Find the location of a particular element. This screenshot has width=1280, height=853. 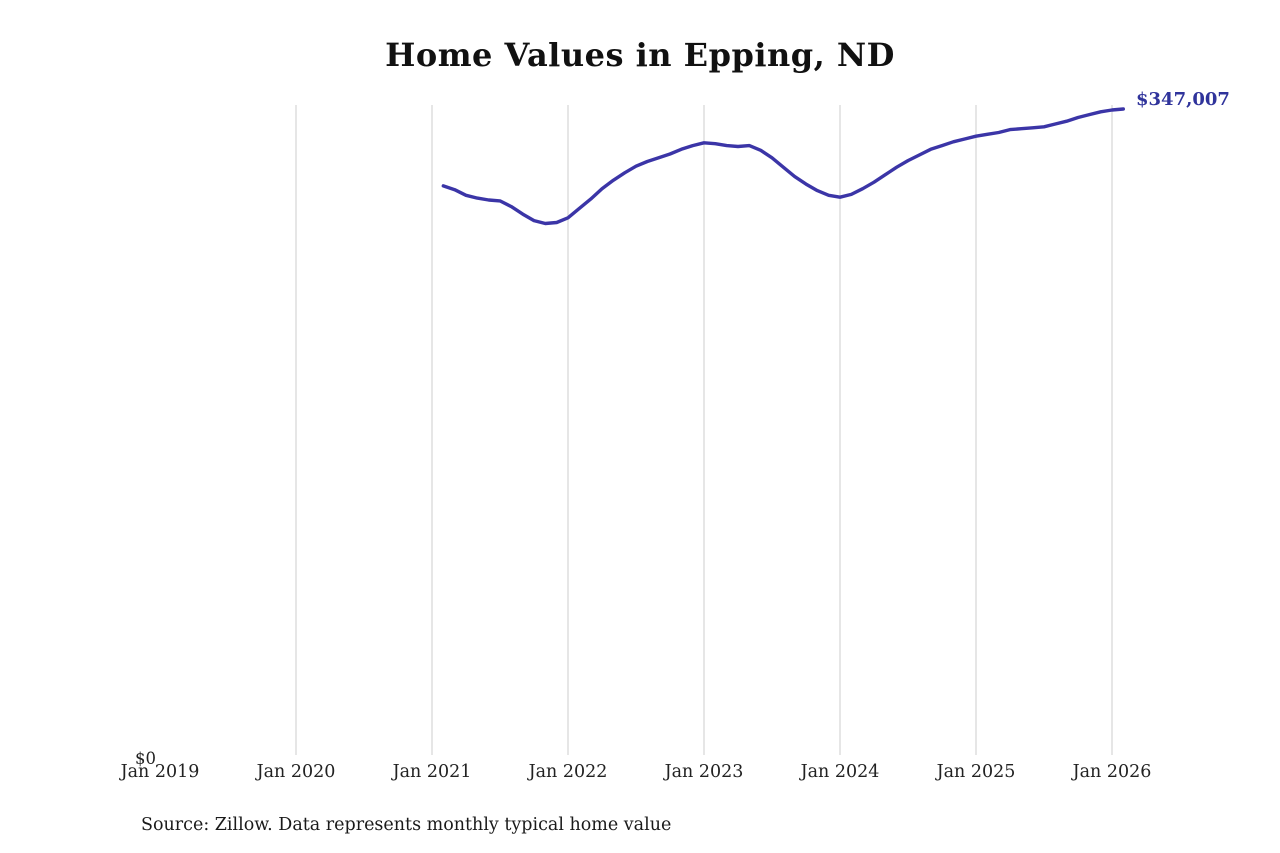

x-axis-label: Jan 2025 is located at coordinates (976, 772).